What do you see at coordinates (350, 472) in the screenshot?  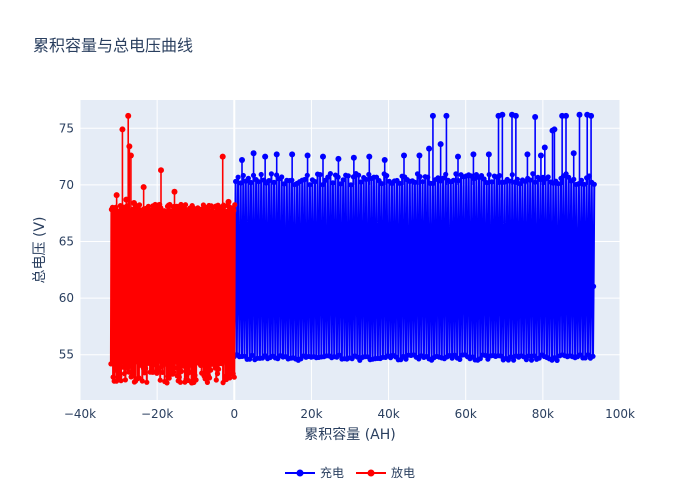 I see `legend: 充电 放电` at bounding box center [350, 472].